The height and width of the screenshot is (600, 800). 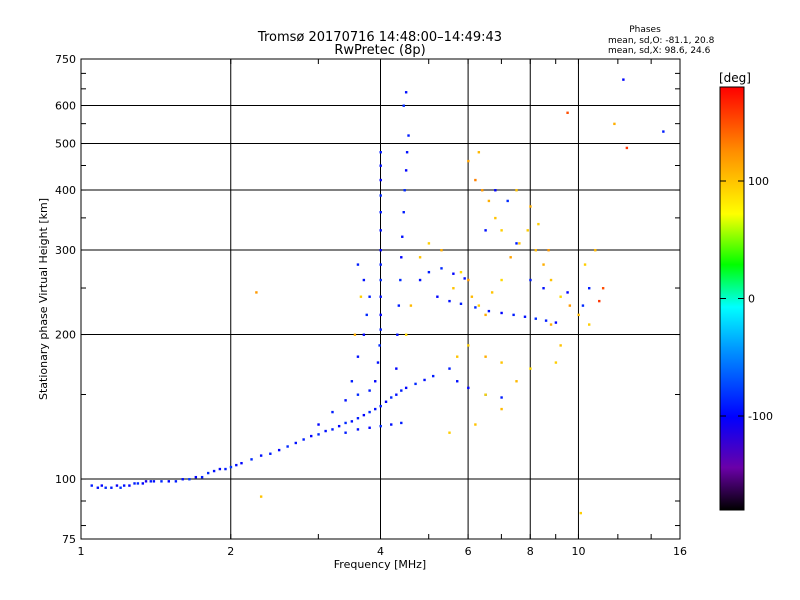 I want to click on x-tick-label: 2, so click(x=230, y=551).